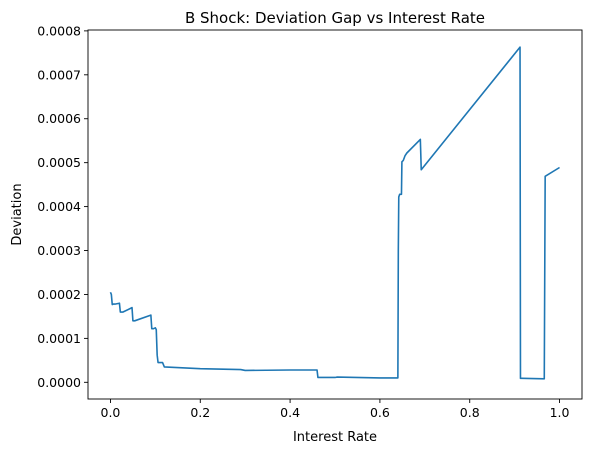 The width and height of the screenshot is (594, 453). Describe the element at coordinates (380, 412) in the screenshot. I see `x-tick-label: 0.6` at that location.